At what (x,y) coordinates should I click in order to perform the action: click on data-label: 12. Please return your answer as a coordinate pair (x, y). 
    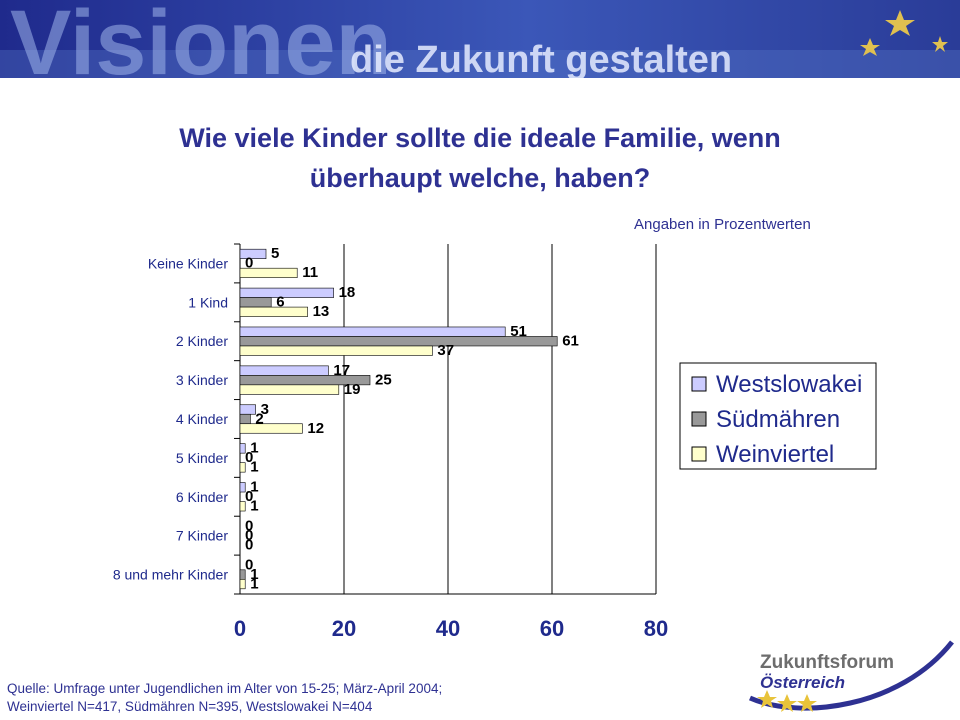
    Looking at the image, I should click on (315, 428).